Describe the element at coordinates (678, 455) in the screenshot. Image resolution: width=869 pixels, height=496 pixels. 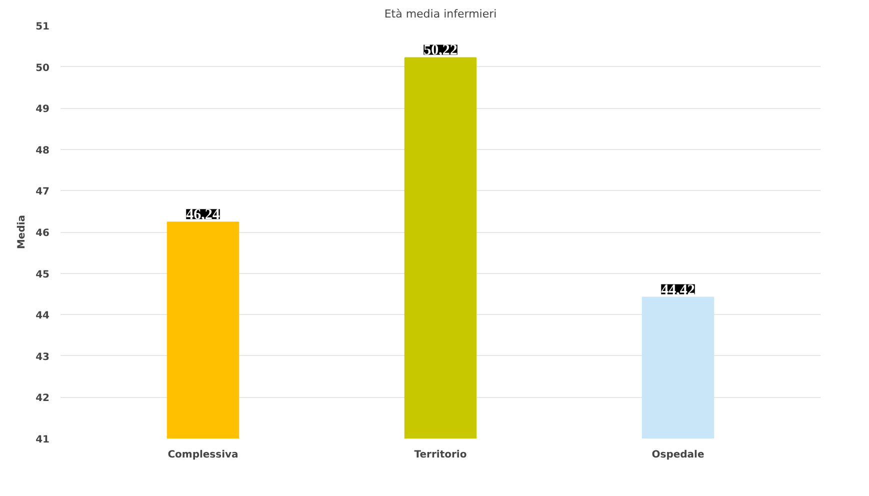
I see `x-tick-label: Ospedale` at that location.